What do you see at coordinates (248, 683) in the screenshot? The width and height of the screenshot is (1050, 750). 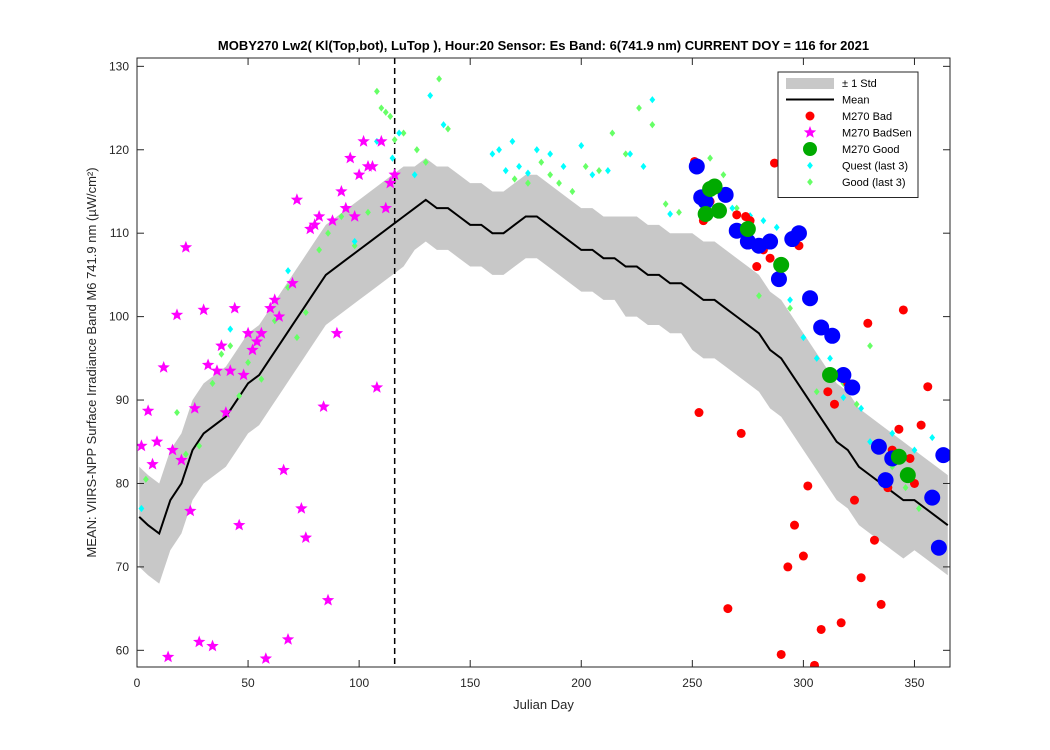 I see `x-tick-label: 50` at bounding box center [248, 683].